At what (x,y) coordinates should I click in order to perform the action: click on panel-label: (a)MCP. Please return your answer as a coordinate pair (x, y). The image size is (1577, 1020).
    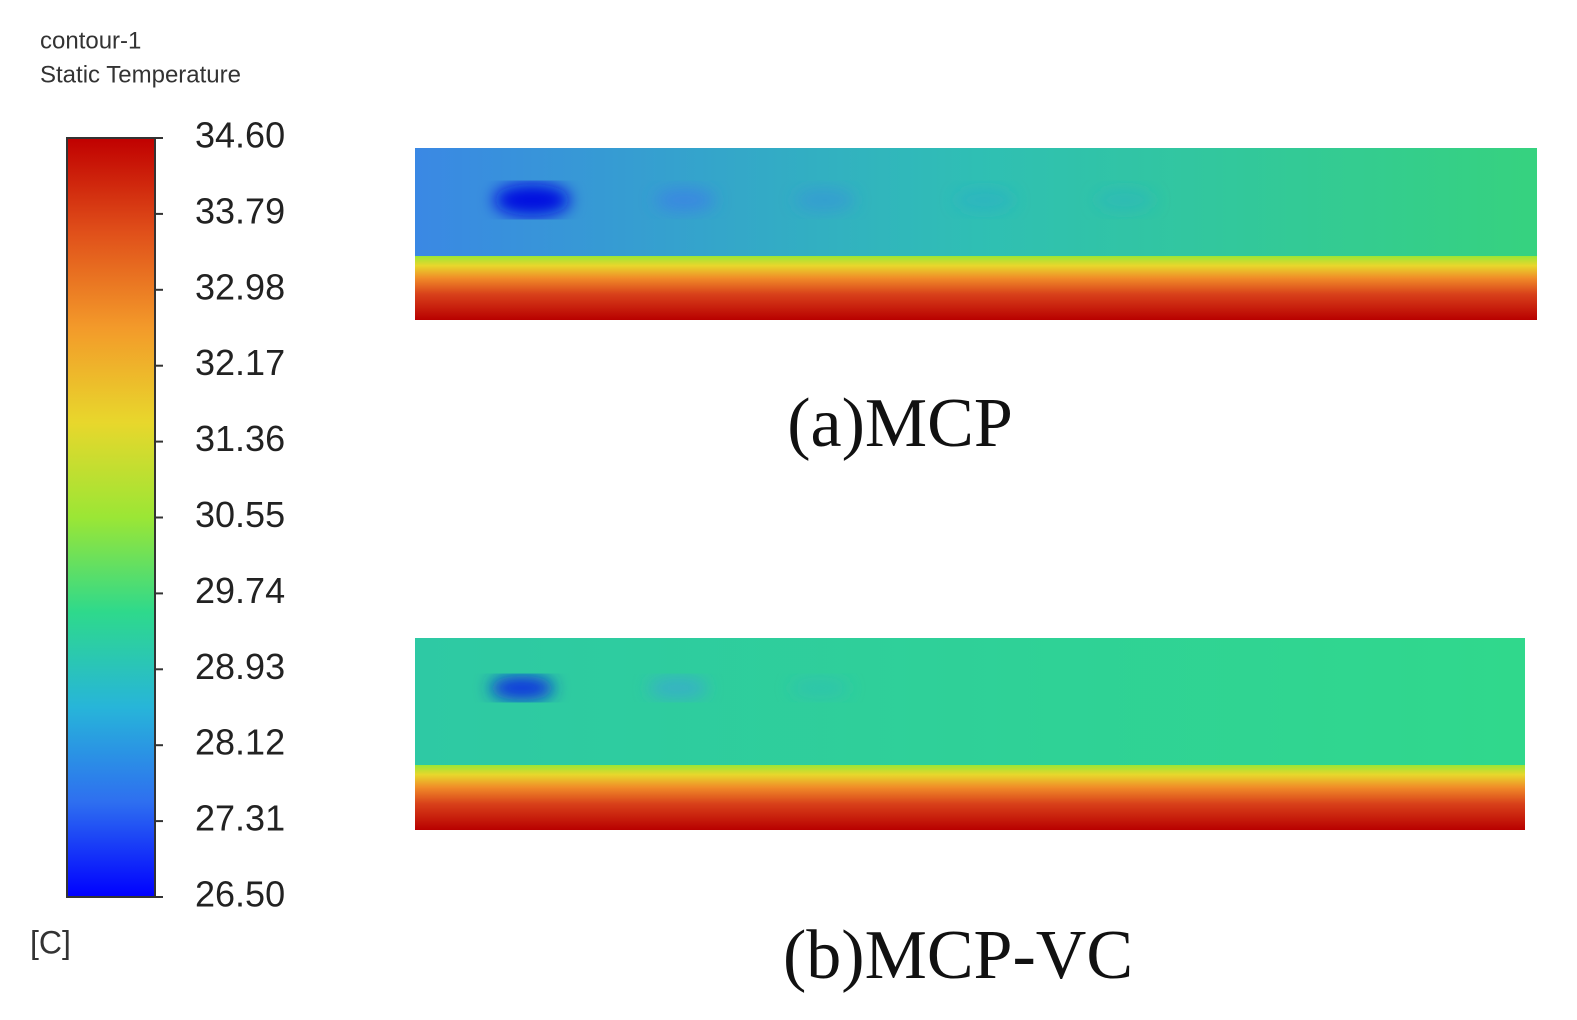
    Looking at the image, I should click on (900, 423).